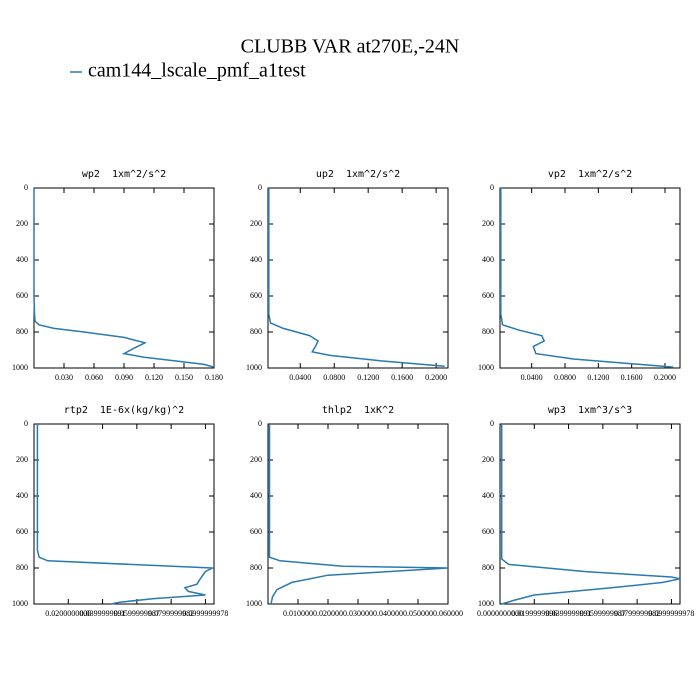 The height and width of the screenshot is (700, 700). What do you see at coordinates (418, 613) in the screenshot?
I see `x-tick-label: 0.050000` at bounding box center [418, 613].